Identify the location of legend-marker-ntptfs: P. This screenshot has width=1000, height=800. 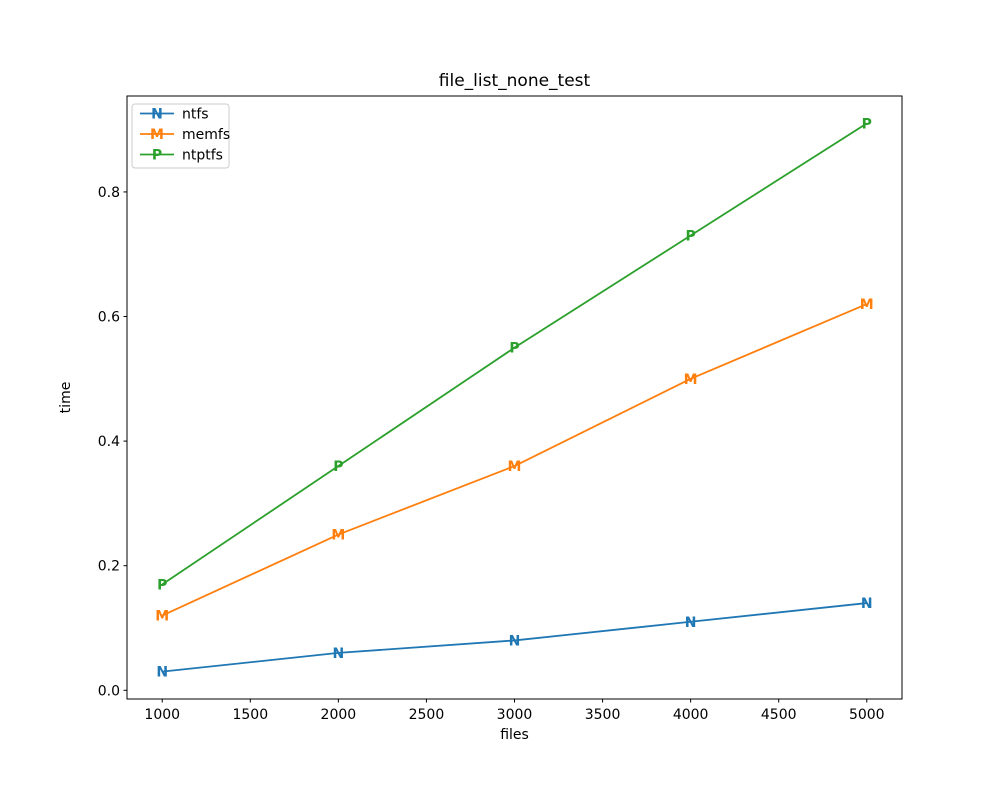
(157, 156).